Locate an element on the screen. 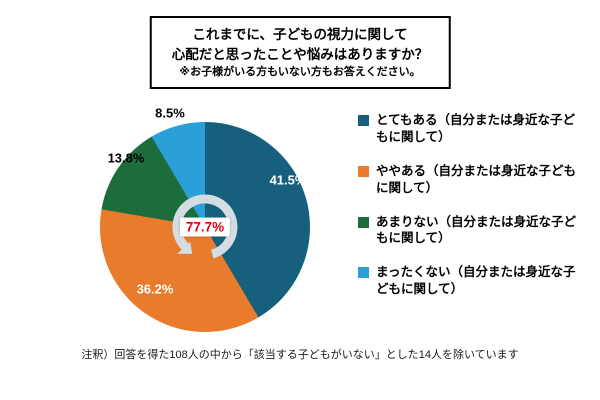 The width and height of the screenshot is (600, 400). chart-title-note: ※お子様がいる方もいない方もお答えください。 is located at coordinates (300, 72).